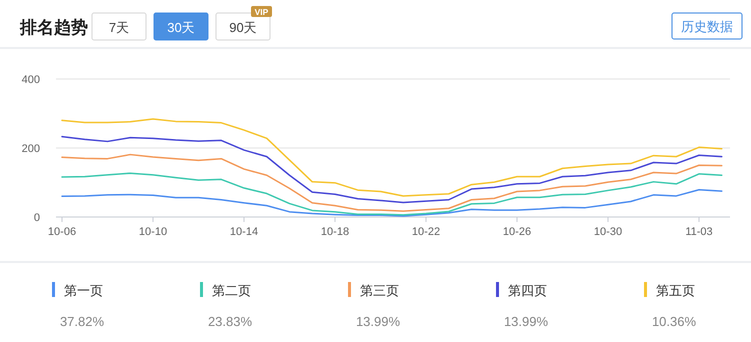  I want to click on legend-label: 第三页, so click(379, 290).